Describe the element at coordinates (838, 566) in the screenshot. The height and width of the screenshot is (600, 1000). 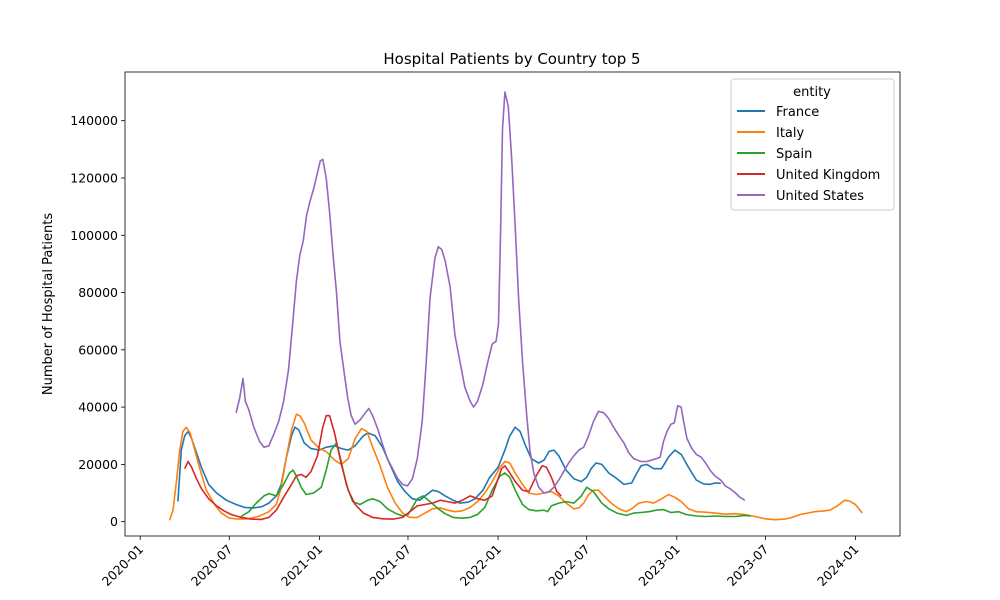
I see `x-tick-label: 2024-01` at that location.